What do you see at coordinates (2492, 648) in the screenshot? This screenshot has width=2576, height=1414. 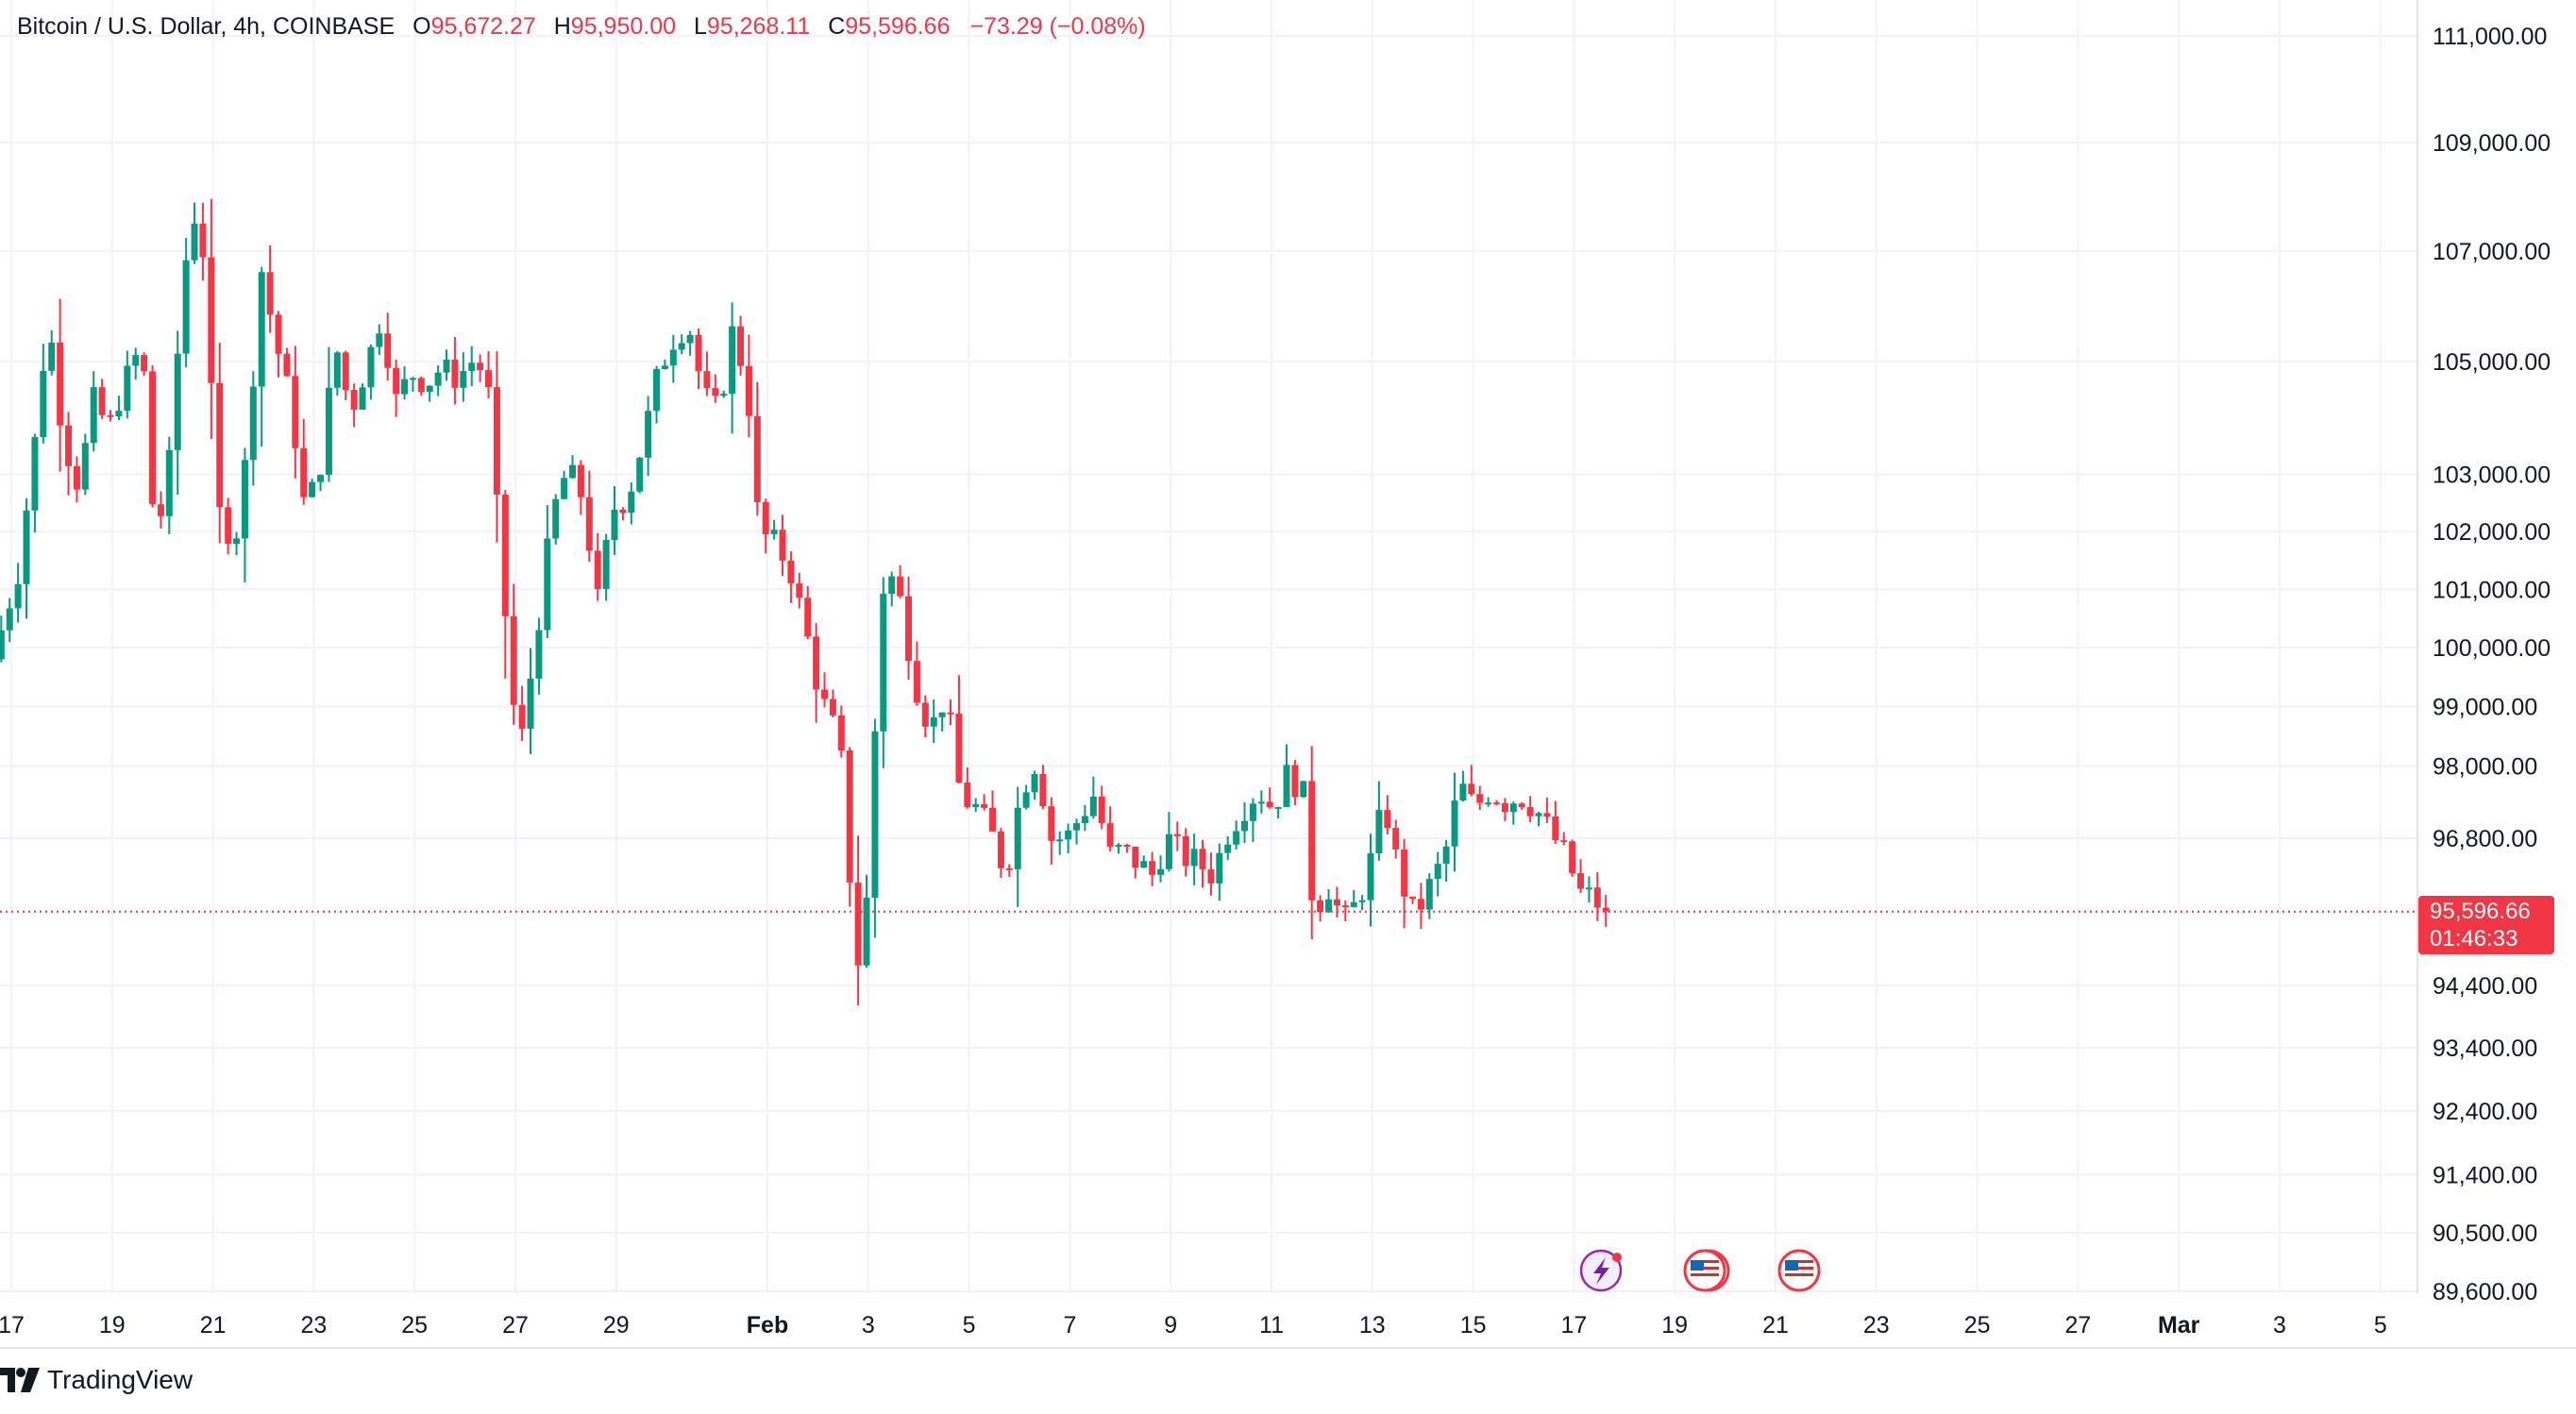 I see `y-tick-label: 100,000.00` at bounding box center [2492, 648].